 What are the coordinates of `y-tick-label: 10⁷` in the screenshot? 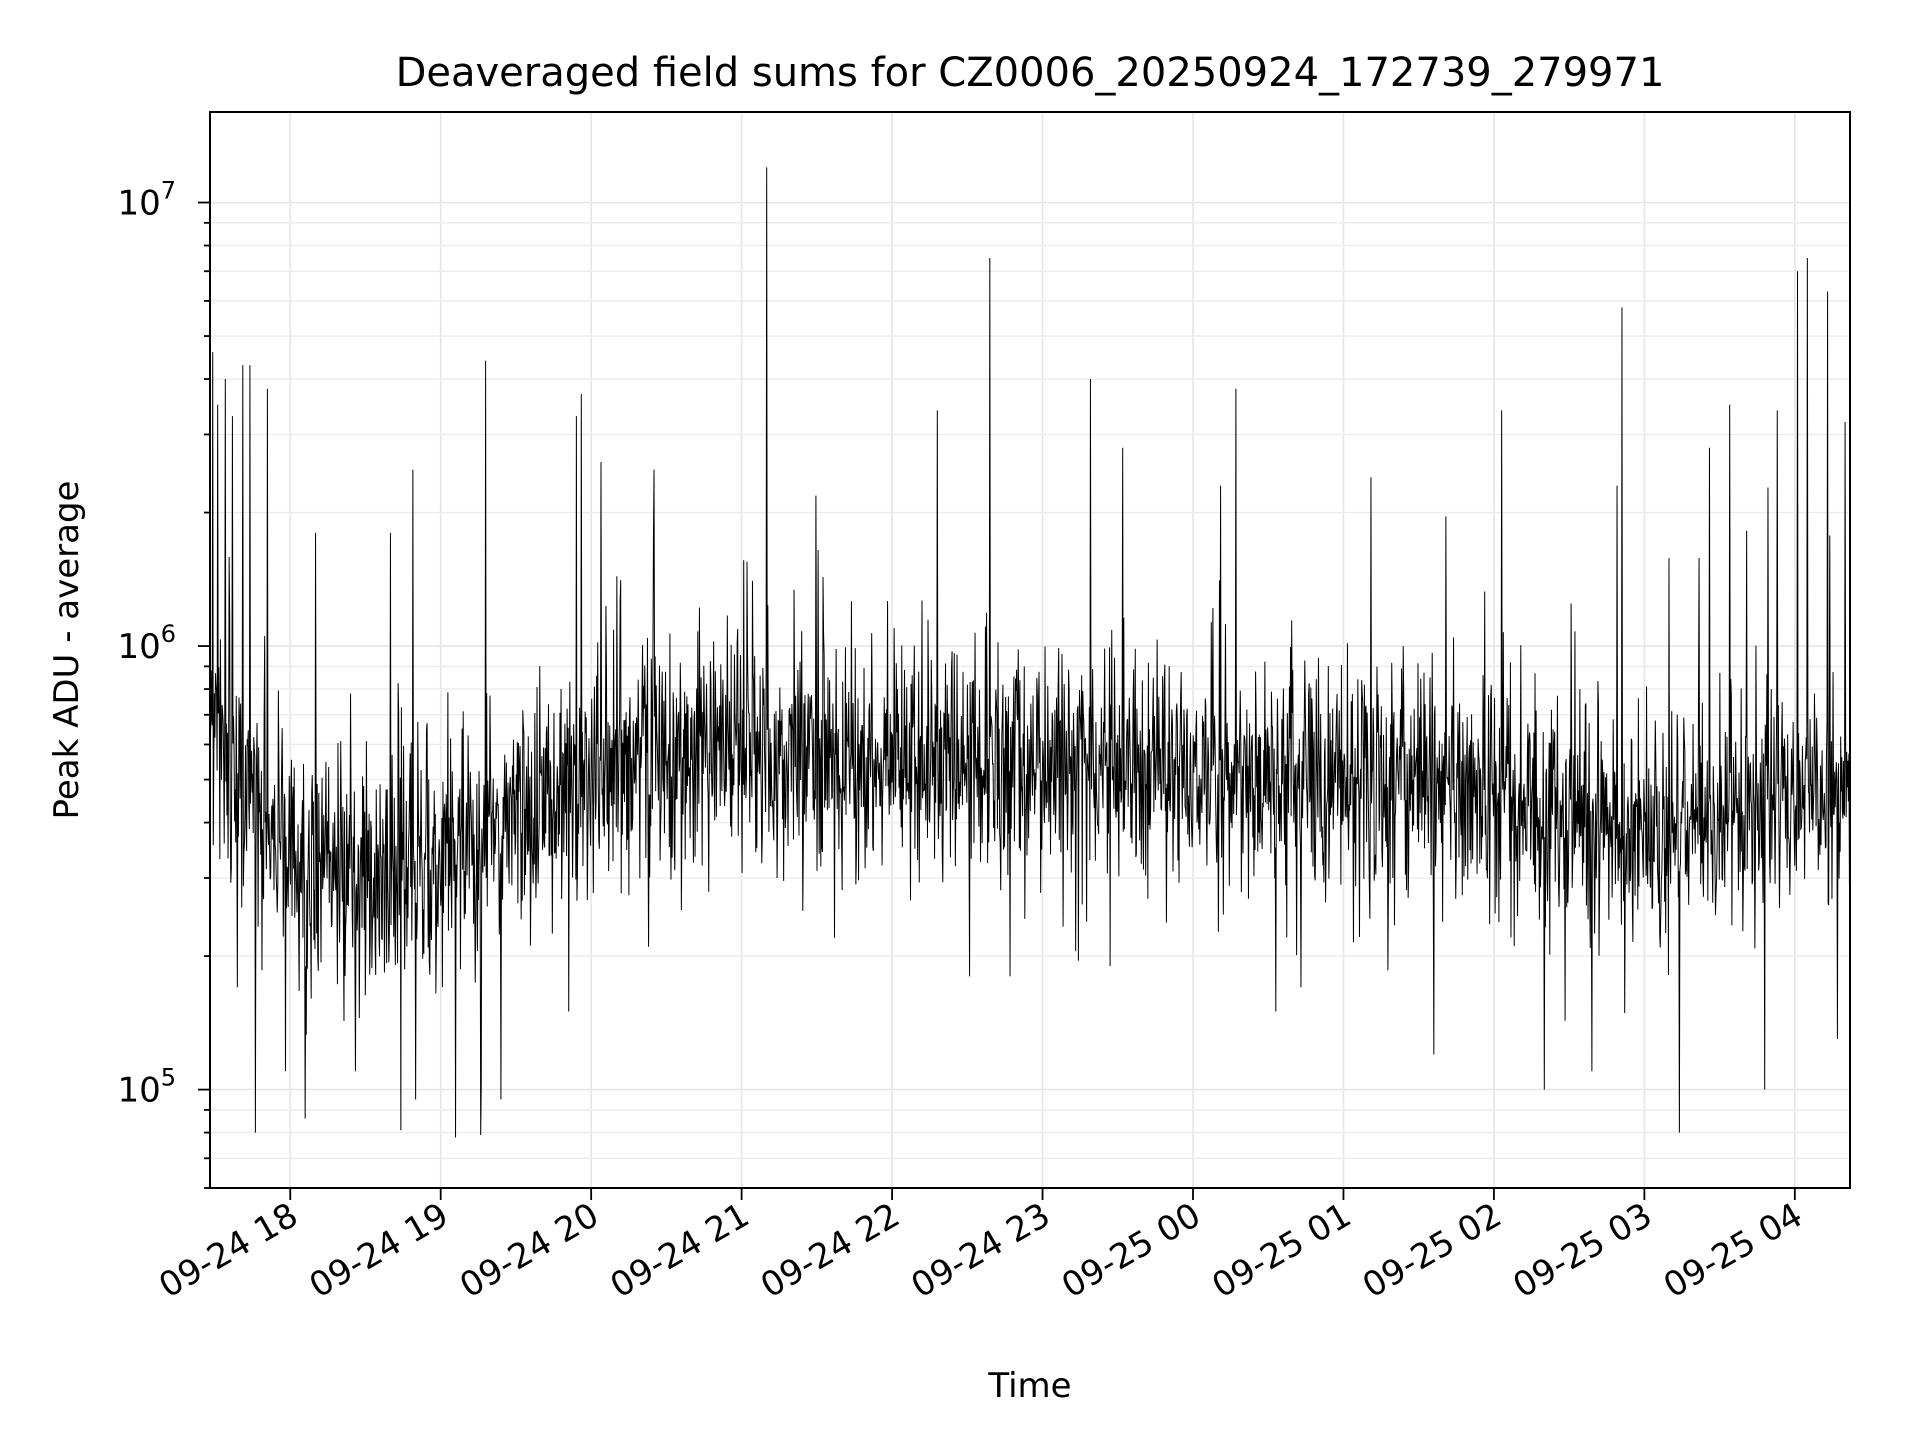 It's located at (146, 200).